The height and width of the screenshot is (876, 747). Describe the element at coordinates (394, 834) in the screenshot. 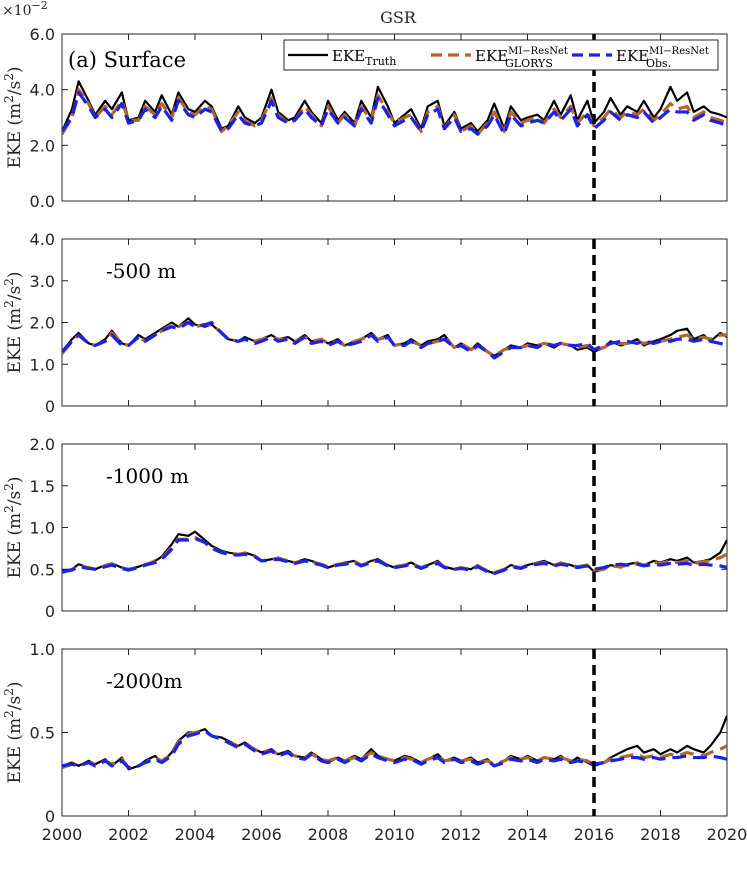

I see `x-tick-label: 2010` at that location.